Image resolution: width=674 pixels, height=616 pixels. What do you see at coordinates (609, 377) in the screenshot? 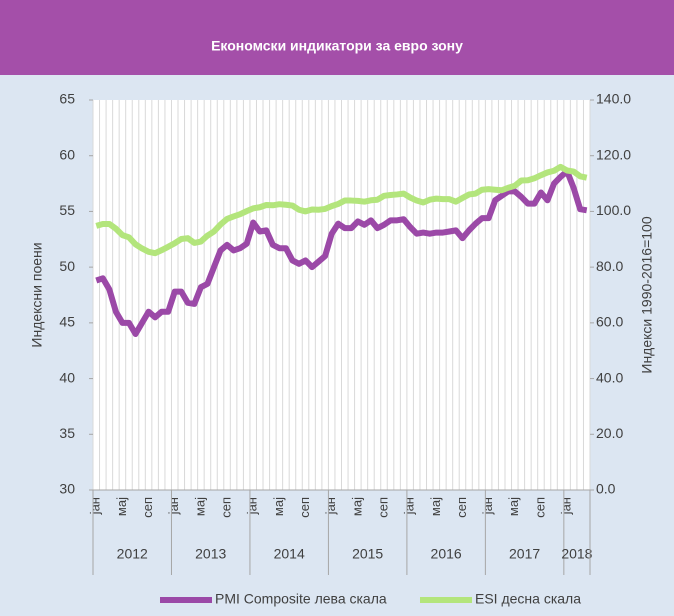
I see `y2-tick-label: 40.0` at bounding box center [609, 377].